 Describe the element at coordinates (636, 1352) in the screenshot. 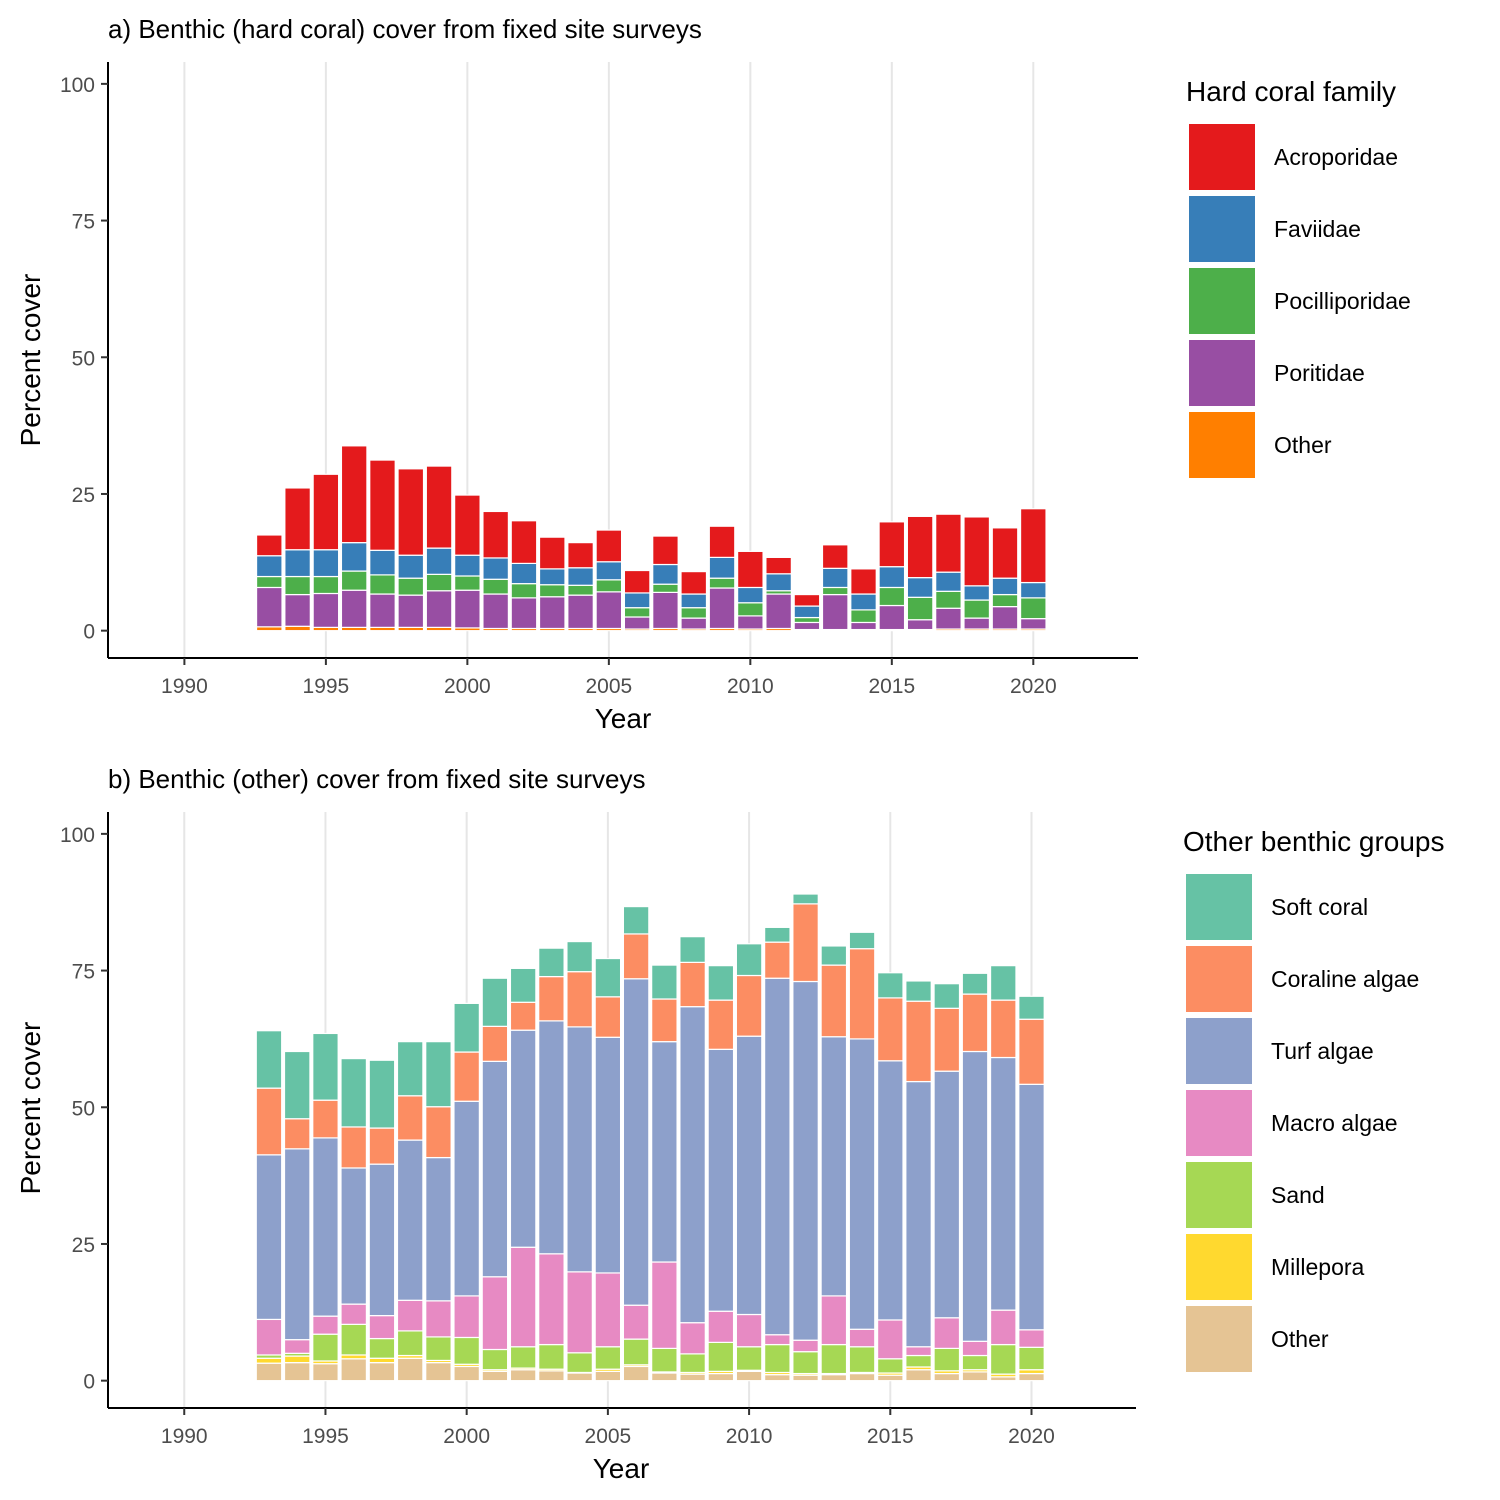

I see `bar-2006-sand` at that location.